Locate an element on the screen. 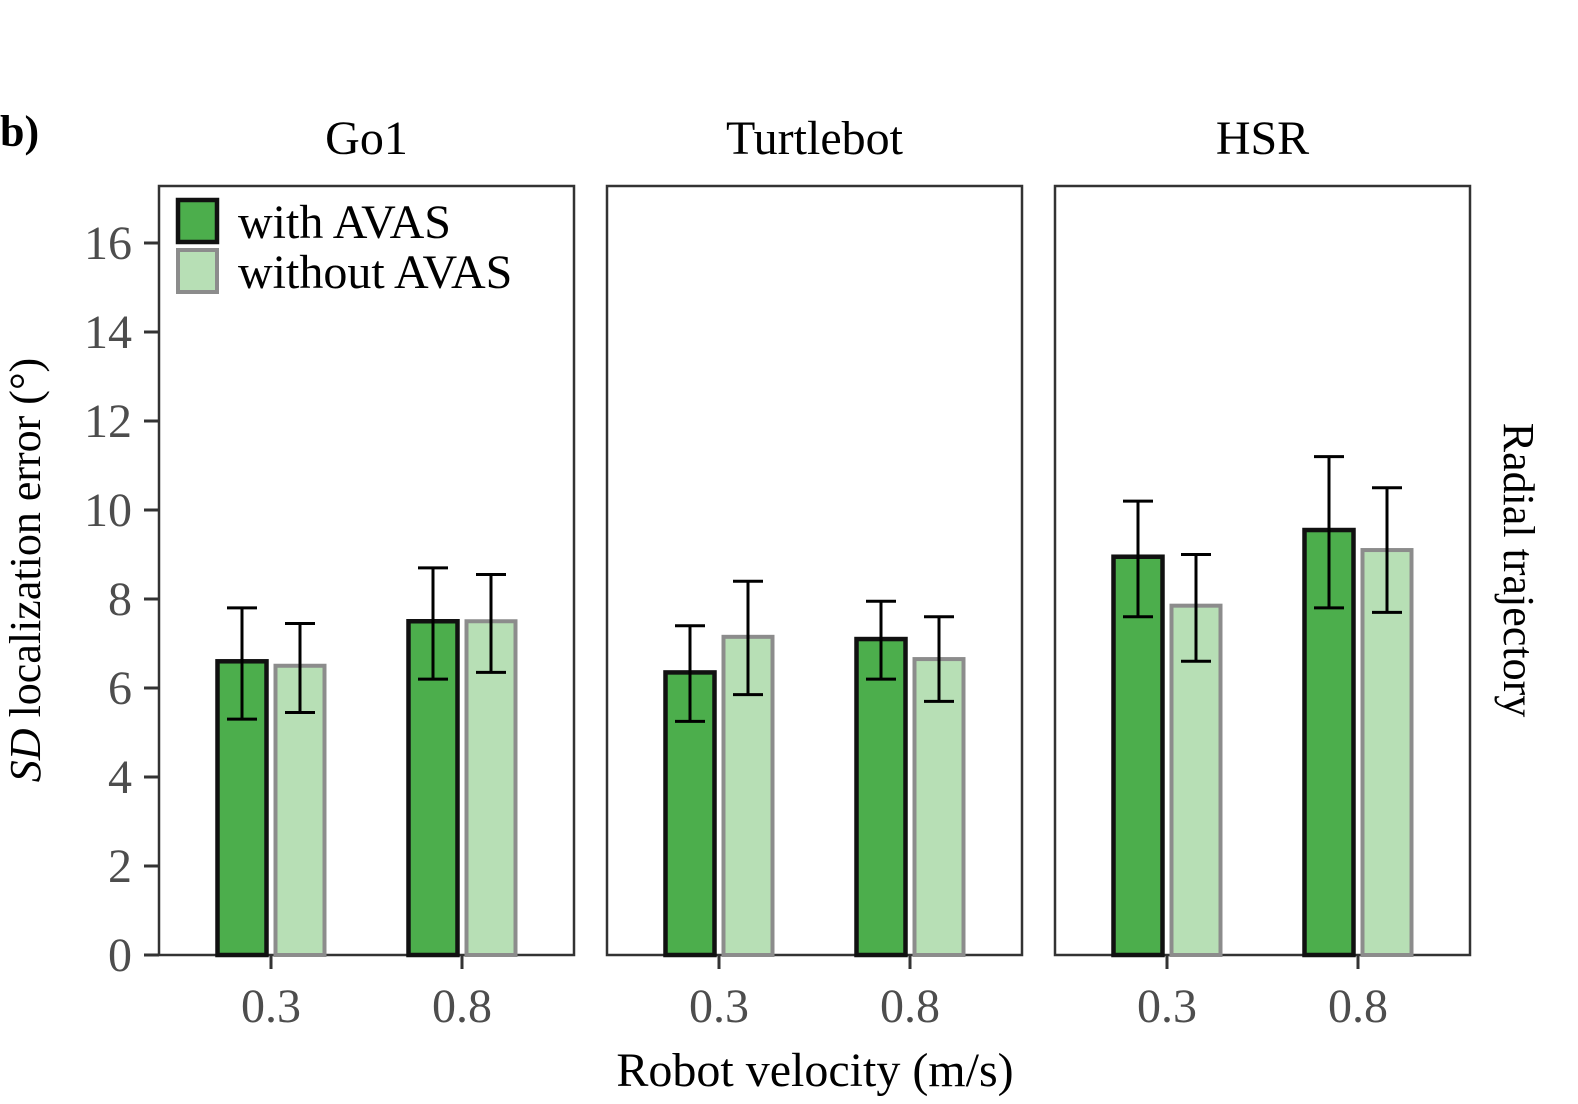 This screenshot has width=1578, height=1104. y-axis-label-italic: SD is located at coordinates (25, 755).